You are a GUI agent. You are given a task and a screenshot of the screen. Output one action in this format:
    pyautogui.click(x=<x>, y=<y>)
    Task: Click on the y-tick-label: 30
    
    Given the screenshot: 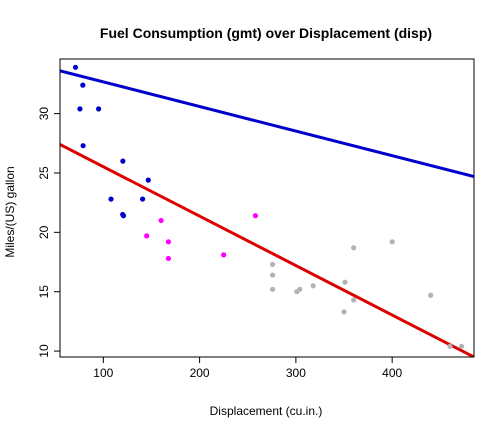 What is the action you would take?
    pyautogui.click(x=44, y=114)
    